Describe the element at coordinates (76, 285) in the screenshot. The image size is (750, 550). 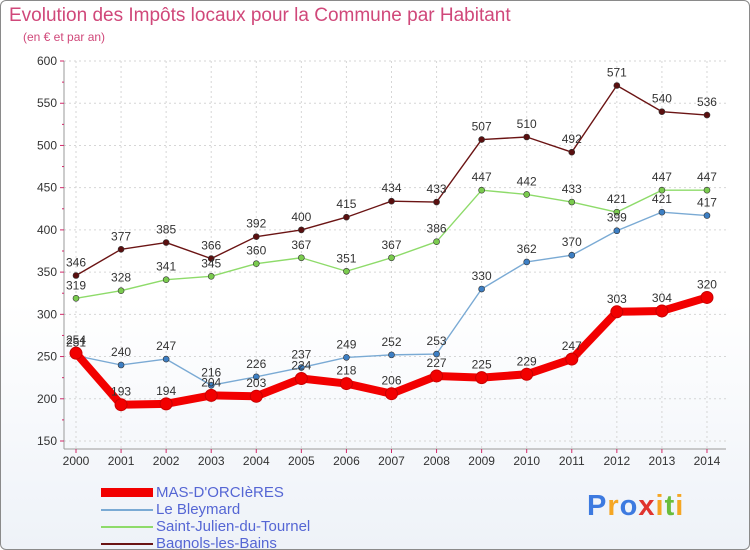
I see `data-label-saint-julien-du-tournel: 319` at that location.